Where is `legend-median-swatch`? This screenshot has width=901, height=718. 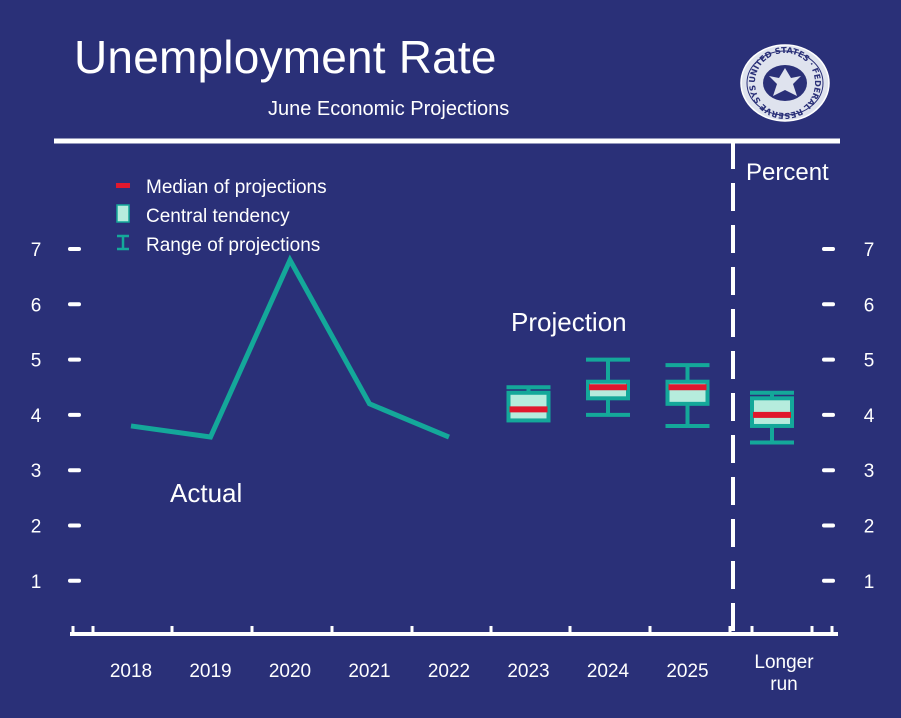
legend-median-swatch is located at coordinates (123, 185).